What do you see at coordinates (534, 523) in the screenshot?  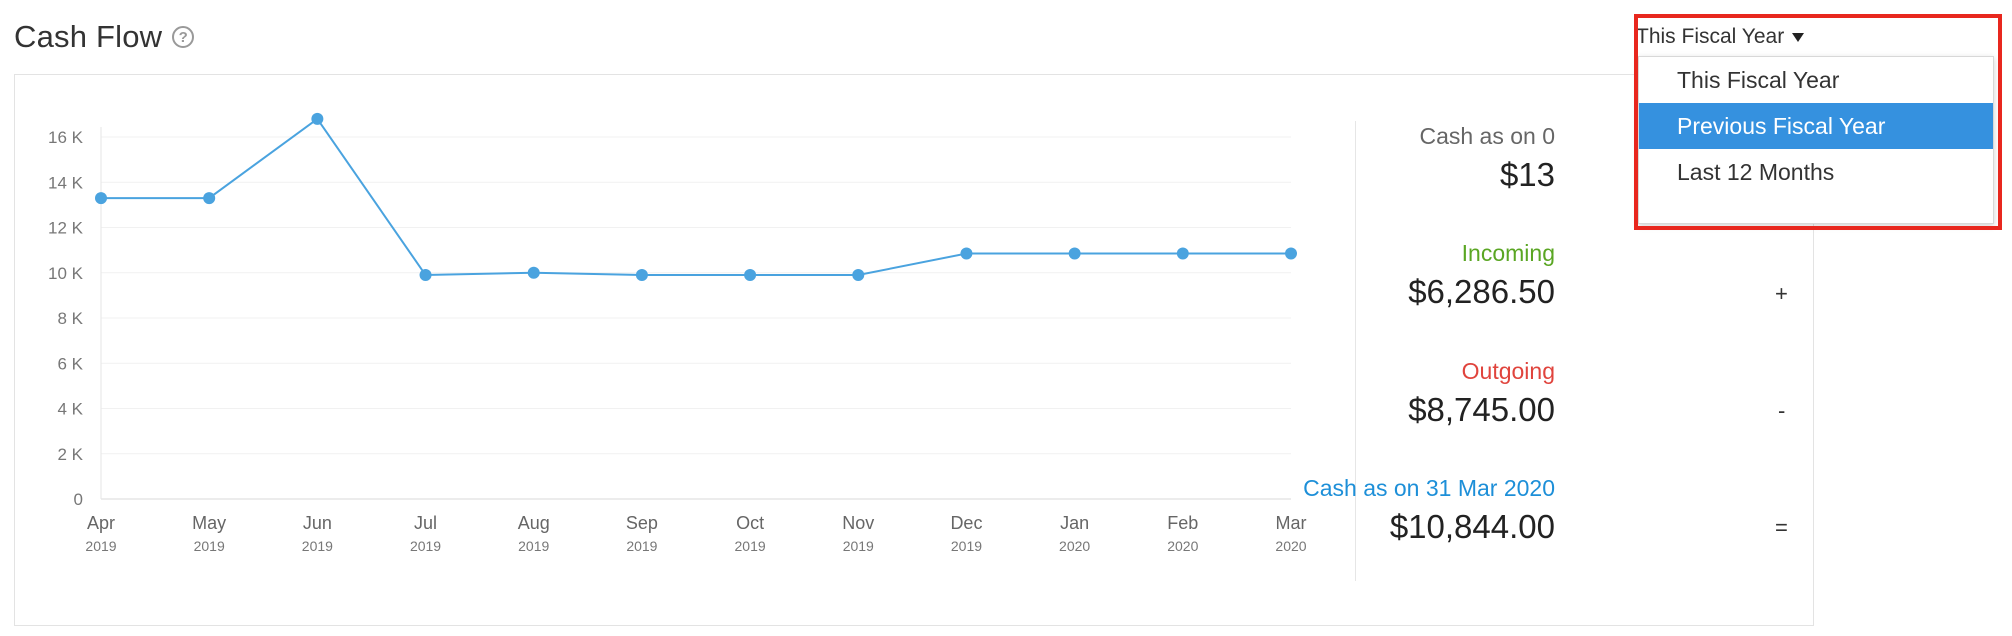 I see `x-tick-label: Aug` at bounding box center [534, 523].